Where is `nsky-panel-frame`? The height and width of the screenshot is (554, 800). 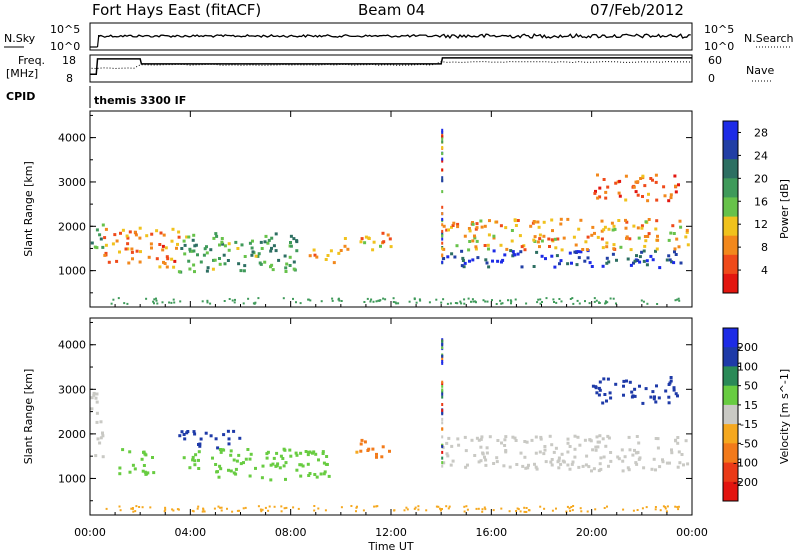 nsky-panel-frame is located at coordinates (391, 36).